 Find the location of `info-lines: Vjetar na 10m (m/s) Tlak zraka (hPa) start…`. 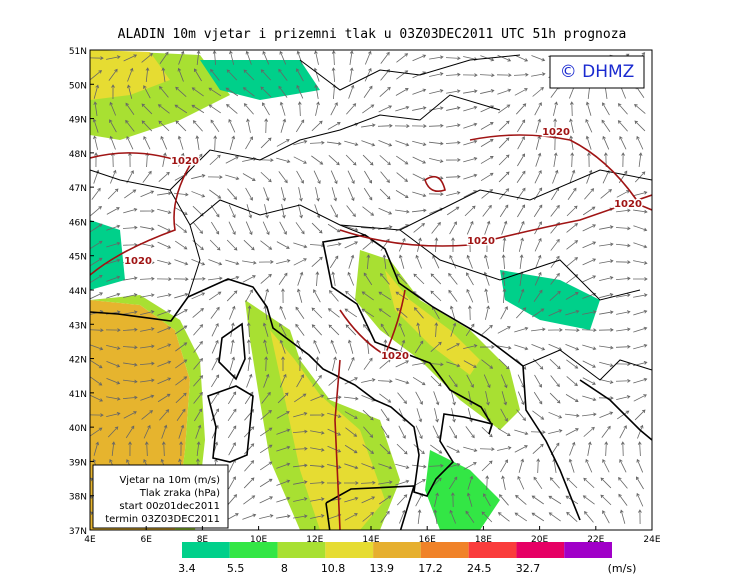

info-lines: Vjetar na 10m (m/s) Tlak zraka (hPa) start… is located at coordinates (162, 500).